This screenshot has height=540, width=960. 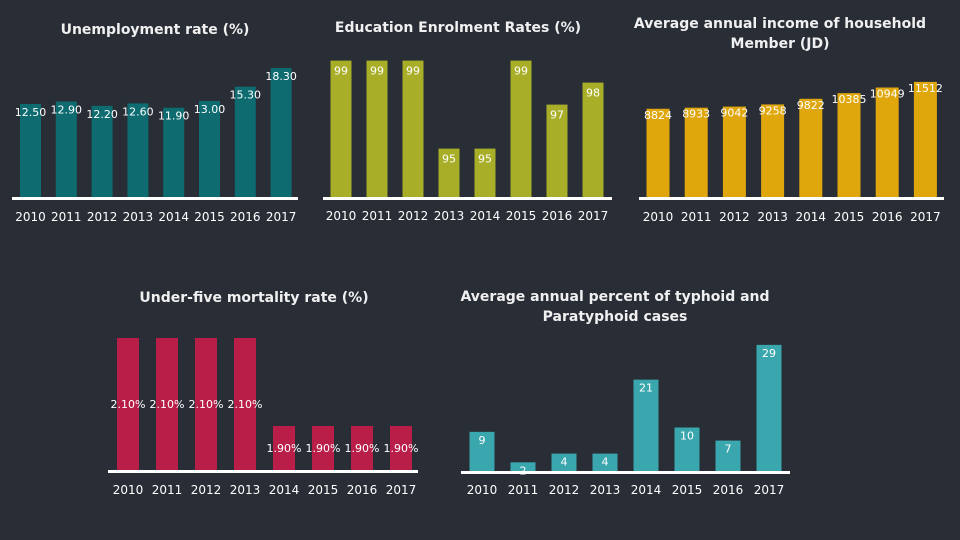 What do you see at coordinates (31, 112) in the screenshot?
I see `unemployment-data-label-2010: 12.50` at bounding box center [31, 112].